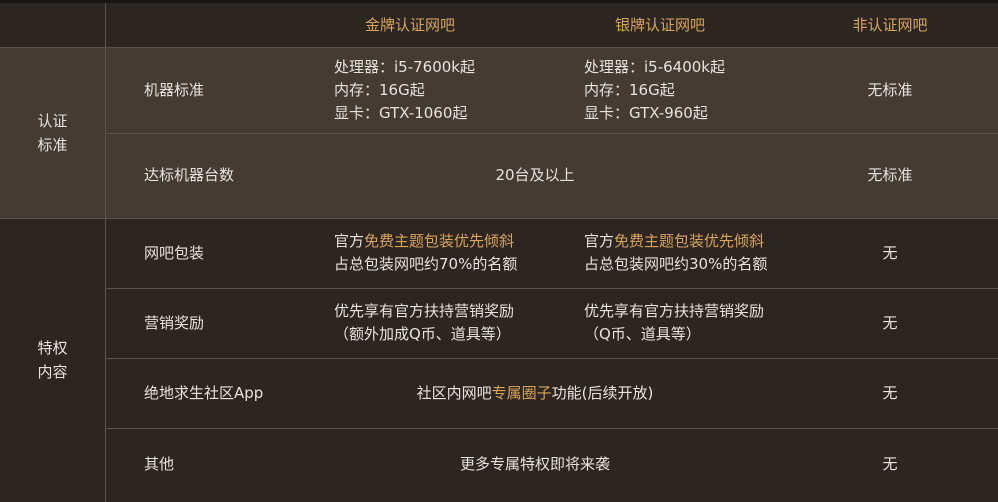  Describe the element at coordinates (676, 264) in the screenshot. I see `text: 占总包装网吧约30%的名额` at that location.